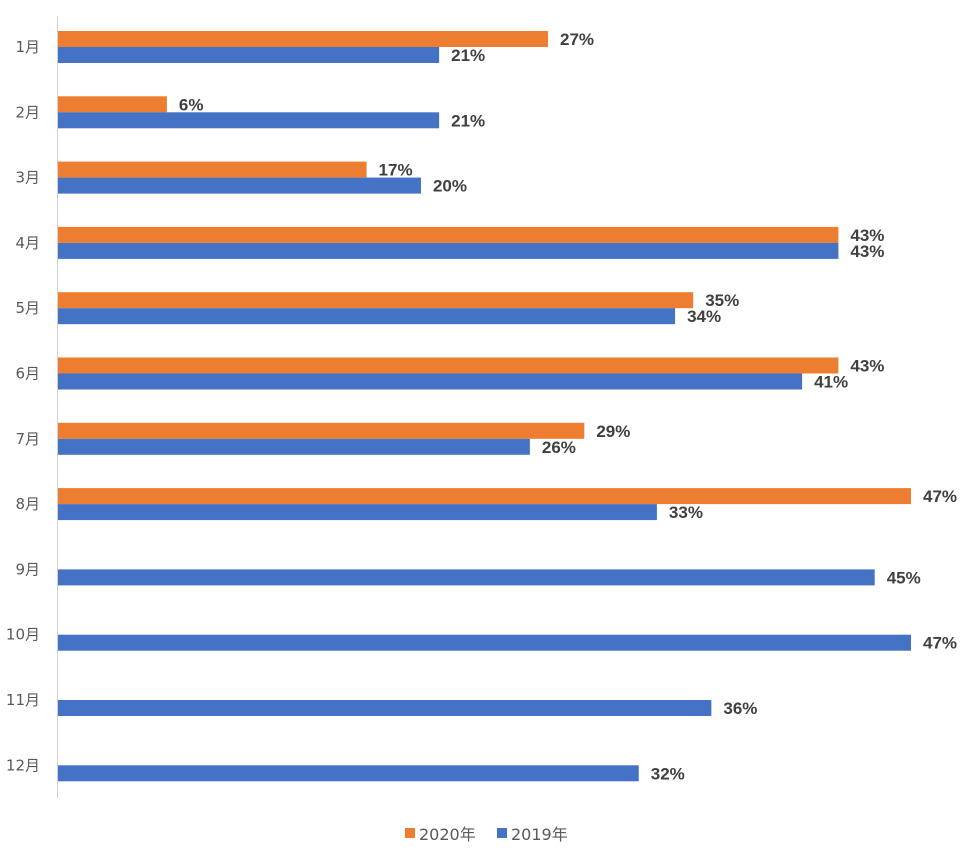 This screenshot has height=854, width=978. Describe the element at coordinates (27, 178) in the screenshot. I see `category-label: 3月` at that location.